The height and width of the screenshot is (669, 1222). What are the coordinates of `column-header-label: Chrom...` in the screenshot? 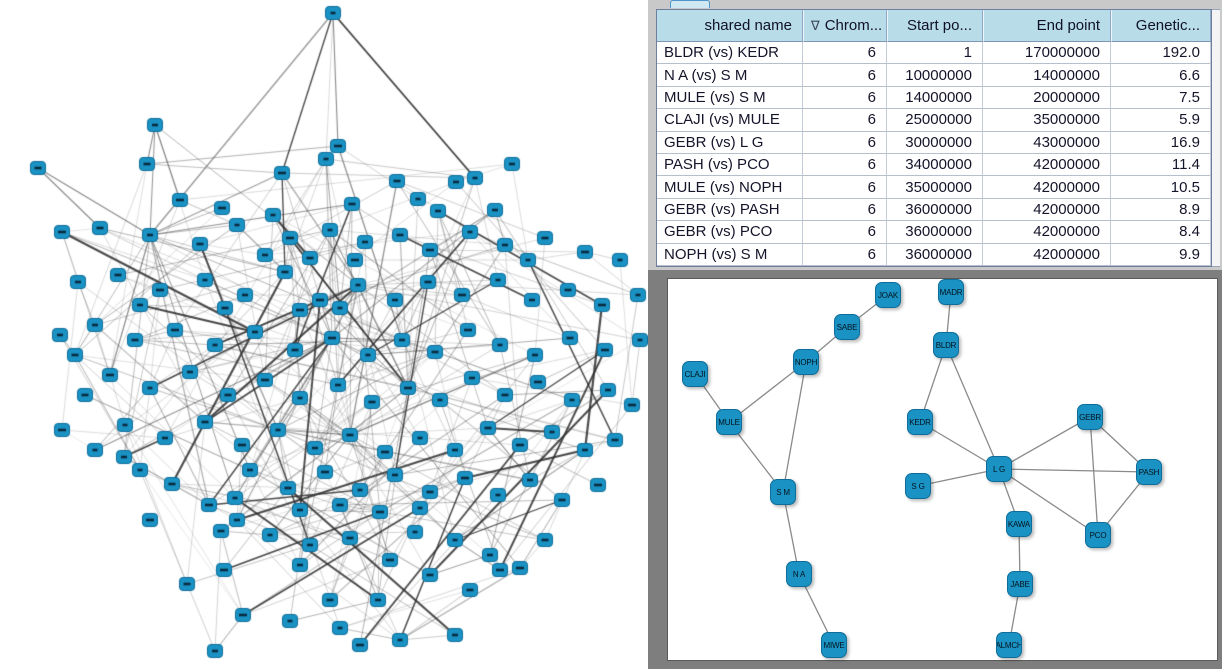 It's located at (853, 25).